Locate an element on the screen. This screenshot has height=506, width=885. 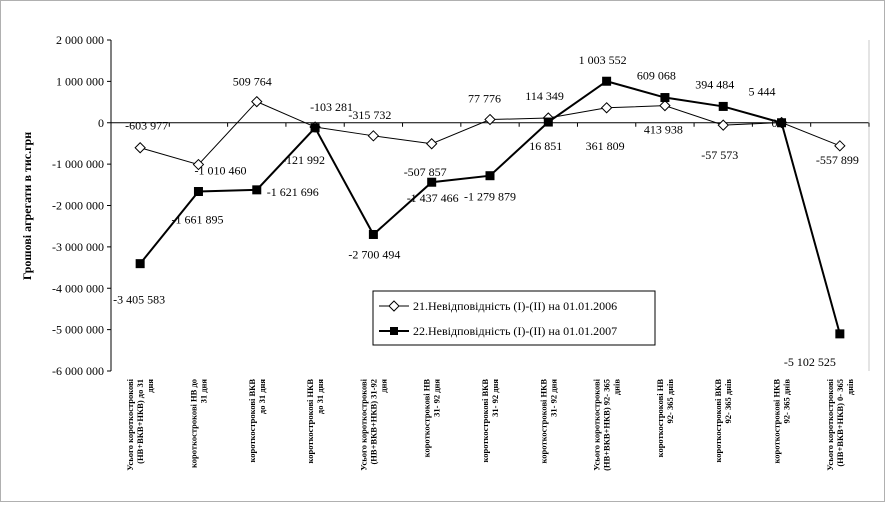
category-label-line: (НВ+ВКВ+НКВ) 0- 365 is located at coordinates (840, 423).